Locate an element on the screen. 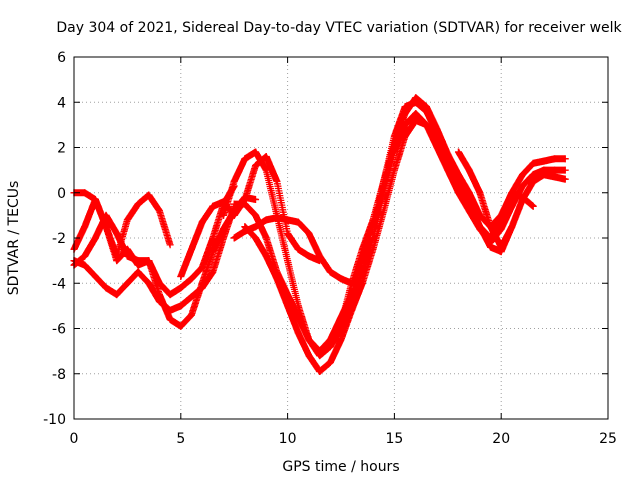 The image size is (640, 480). x-tick-label: 0 is located at coordinates (74, 439).